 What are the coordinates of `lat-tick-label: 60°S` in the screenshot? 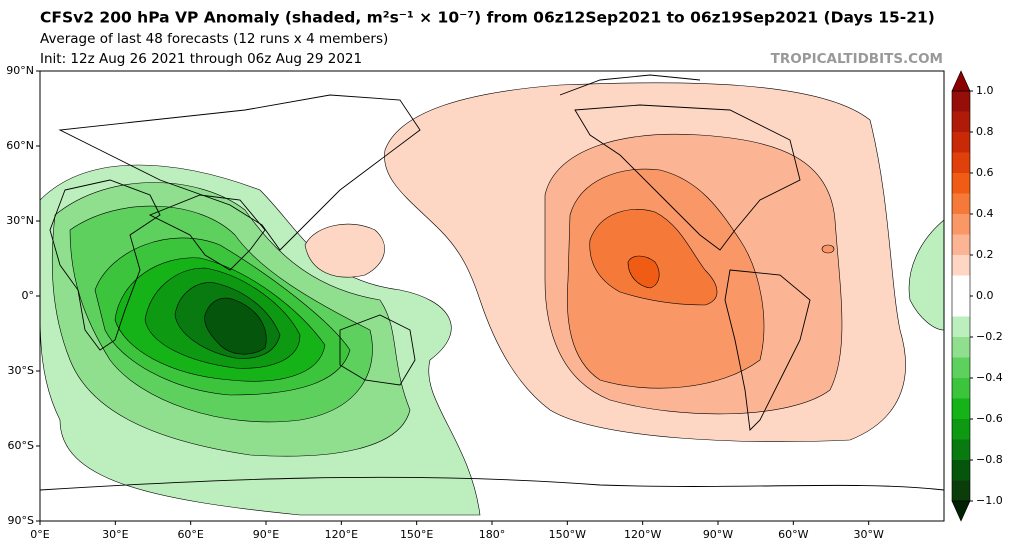 It's located at (21, 445).